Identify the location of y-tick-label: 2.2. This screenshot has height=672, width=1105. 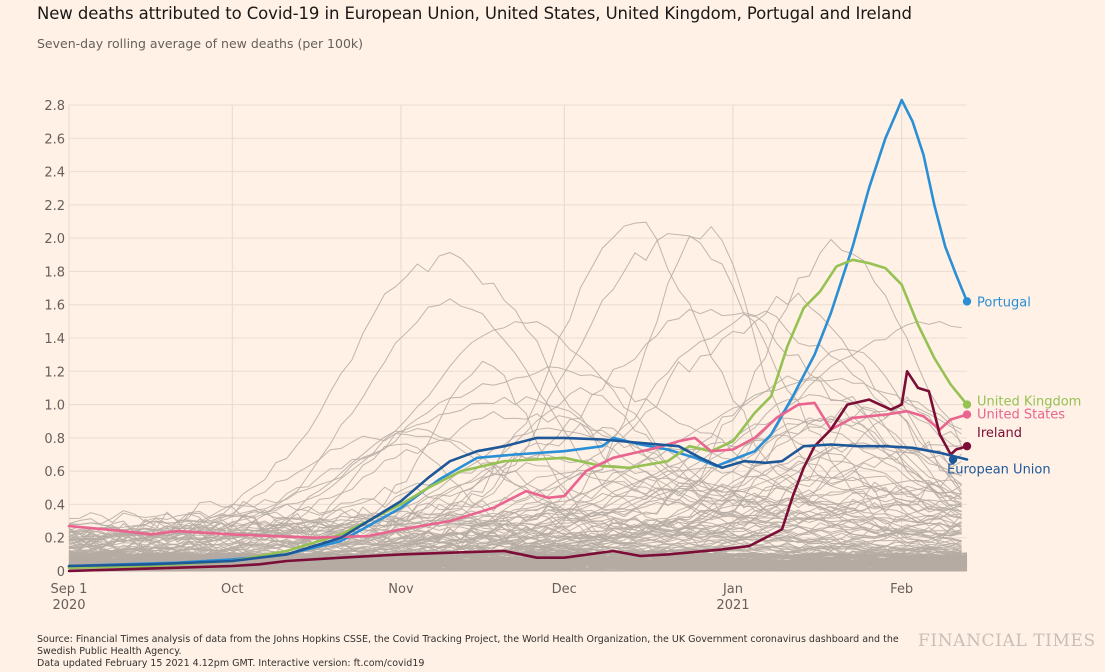
(54, 206).